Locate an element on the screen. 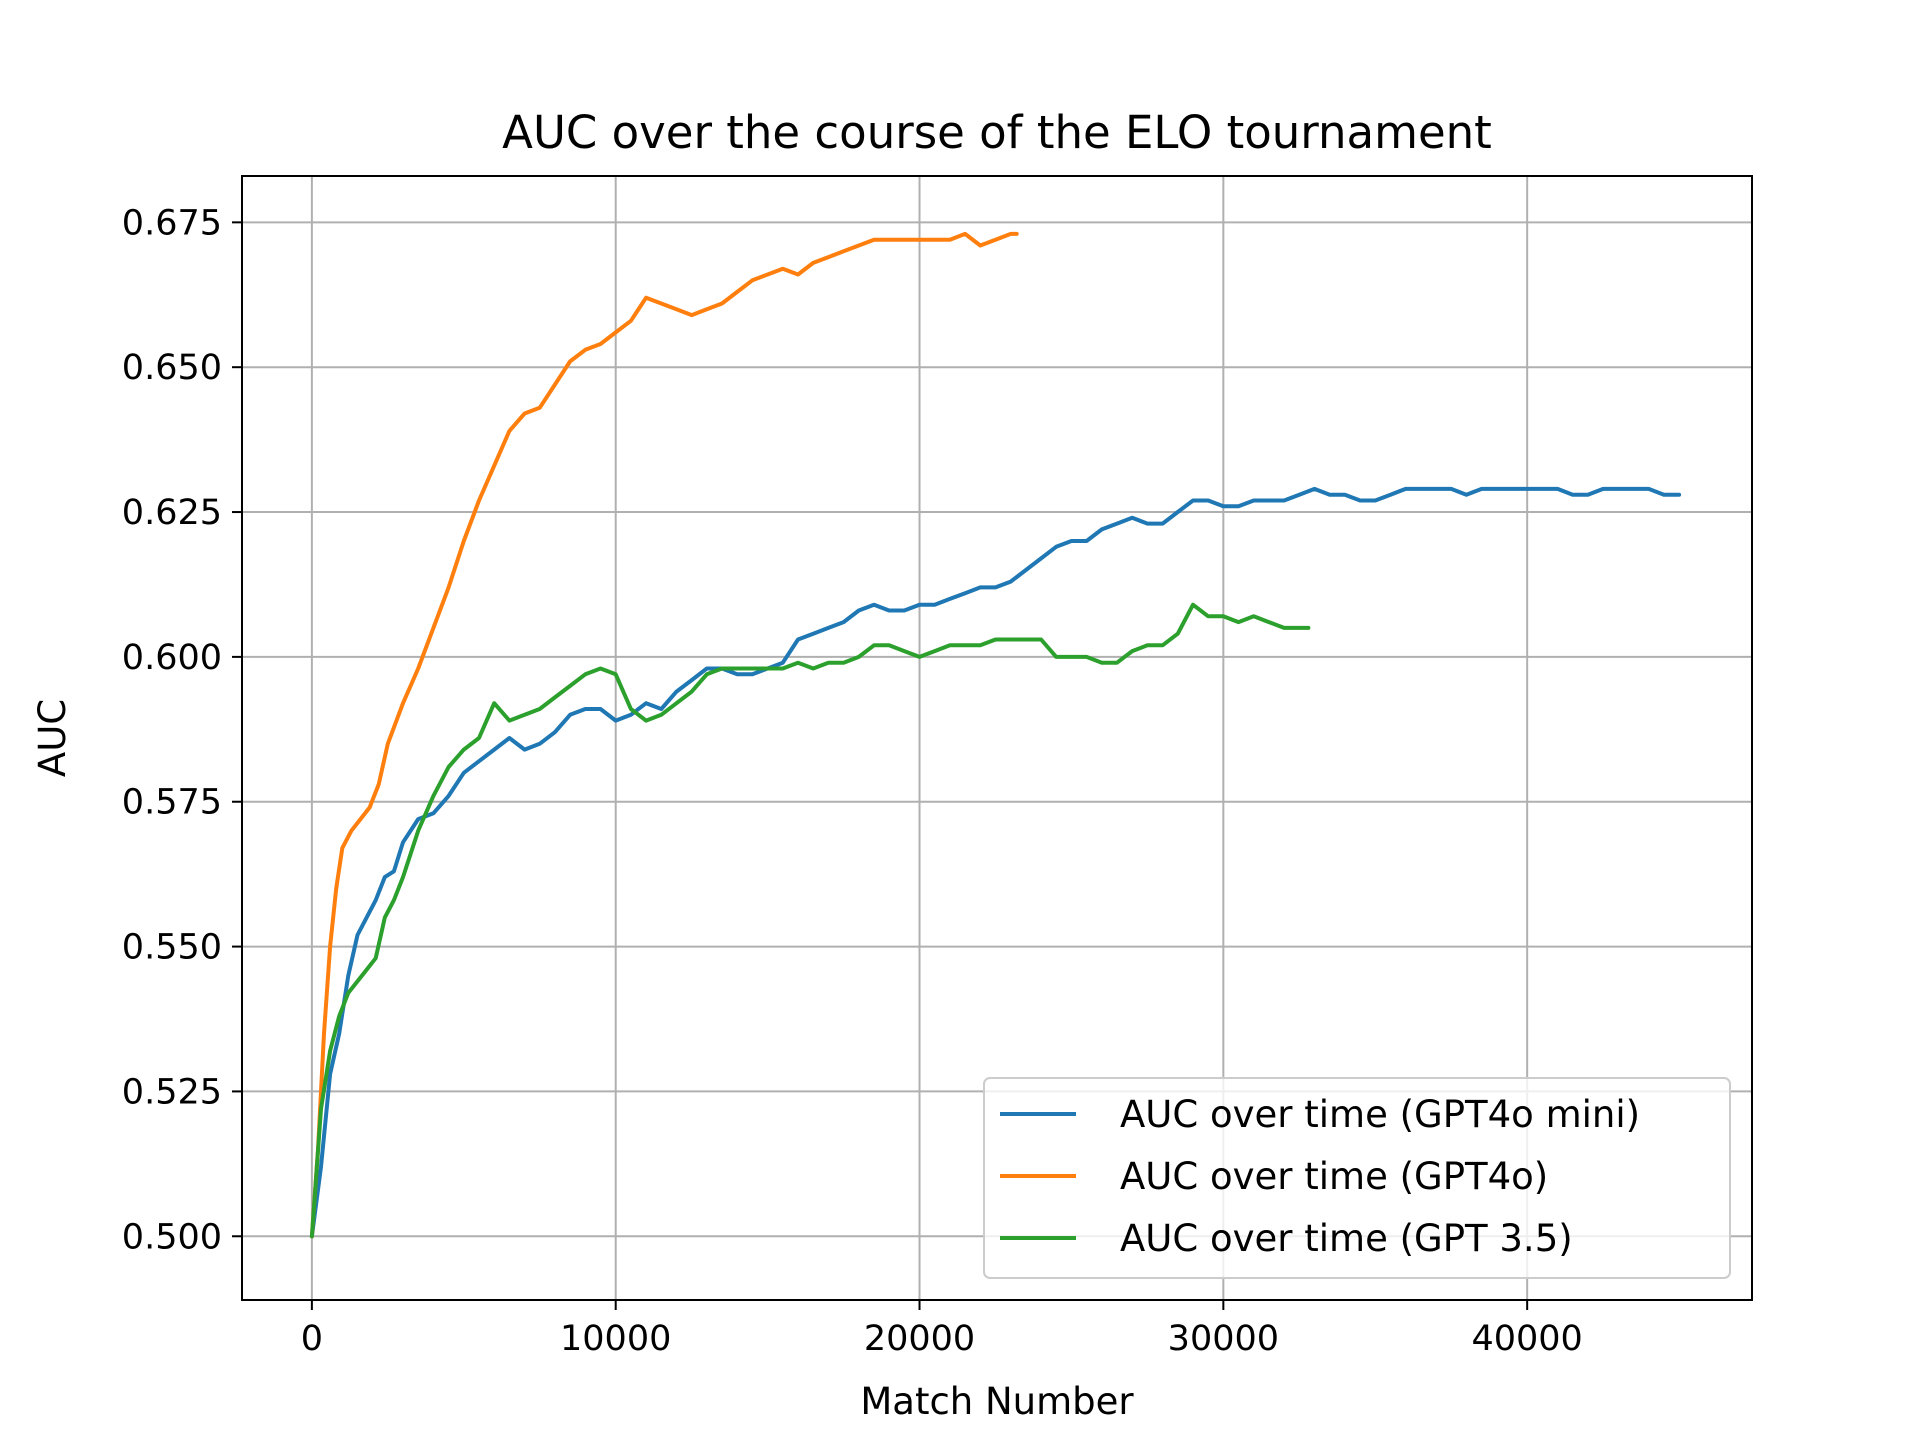 The width and height of the screenshot is (1920, 1440). y-tick-label: 0.625 is located at coordinates (172, 513).